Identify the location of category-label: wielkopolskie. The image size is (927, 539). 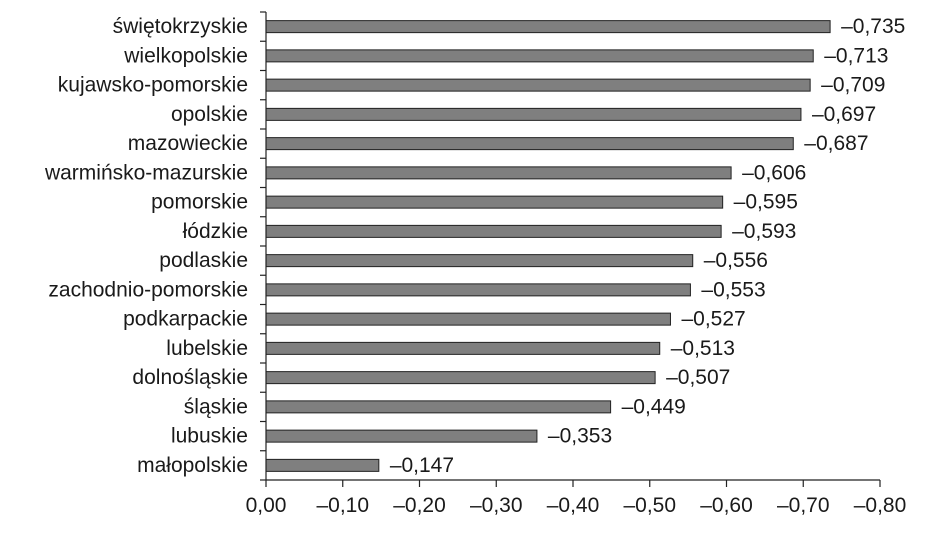
(185, 55).